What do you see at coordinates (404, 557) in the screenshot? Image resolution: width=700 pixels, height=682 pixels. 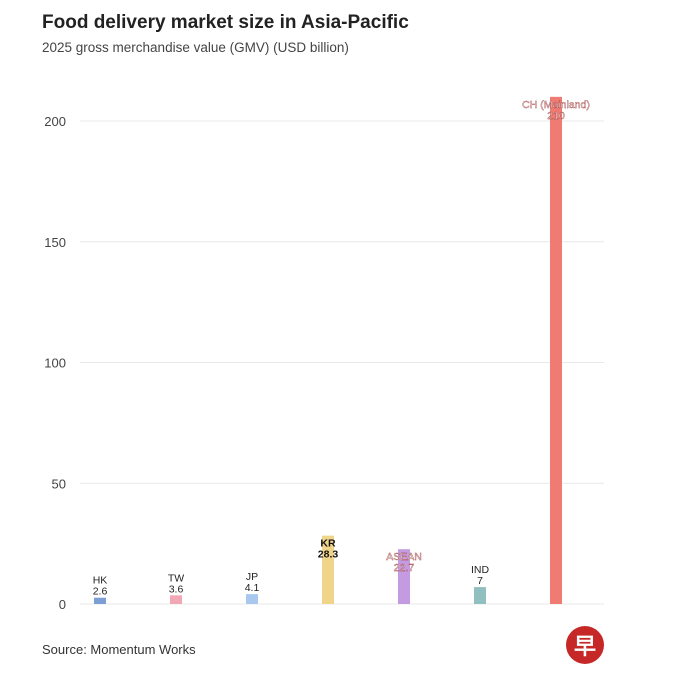 I see `category-label: ASEAN` at bounding box center [404, 557].